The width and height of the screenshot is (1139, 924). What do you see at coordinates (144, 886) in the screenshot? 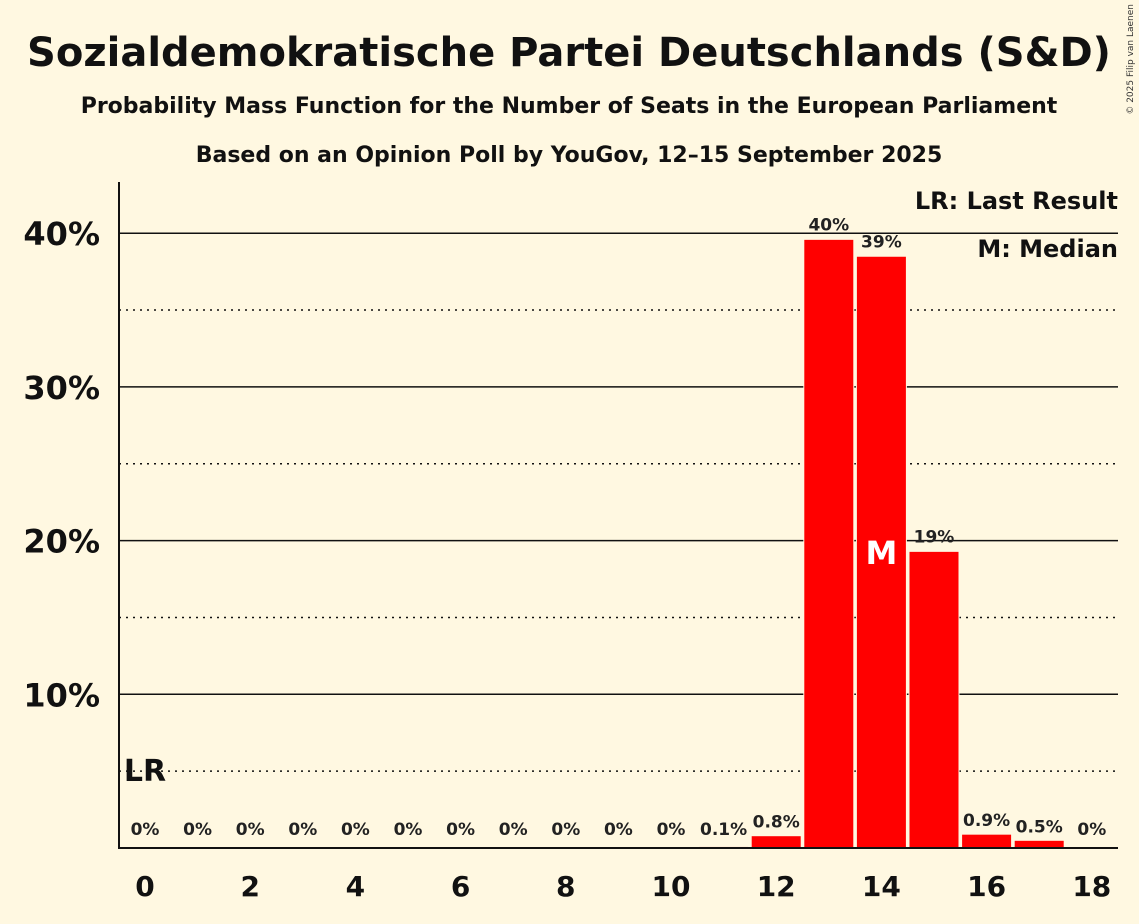
I see `x-tick-label: 0` at bounding box center [144, 886].